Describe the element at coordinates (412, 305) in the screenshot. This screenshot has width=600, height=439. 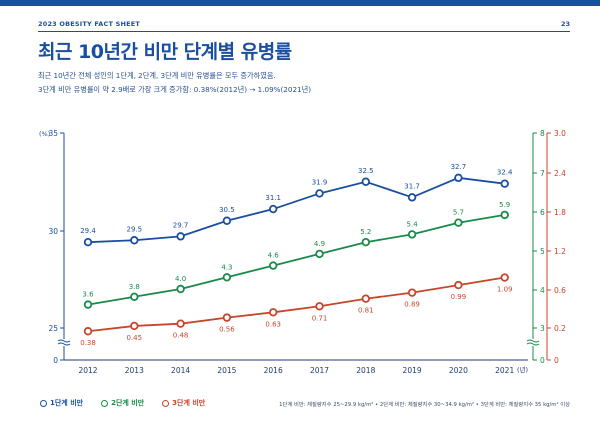
I see `data-label-stage3: 0.89` at that location.